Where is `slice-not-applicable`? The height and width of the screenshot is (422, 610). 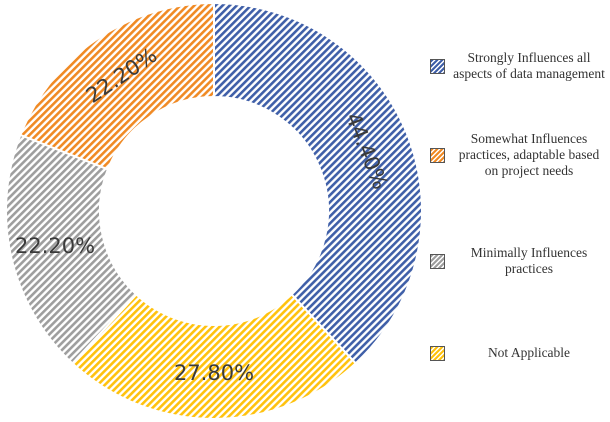
slice-not-applicable is located at coordinates (214, 356).